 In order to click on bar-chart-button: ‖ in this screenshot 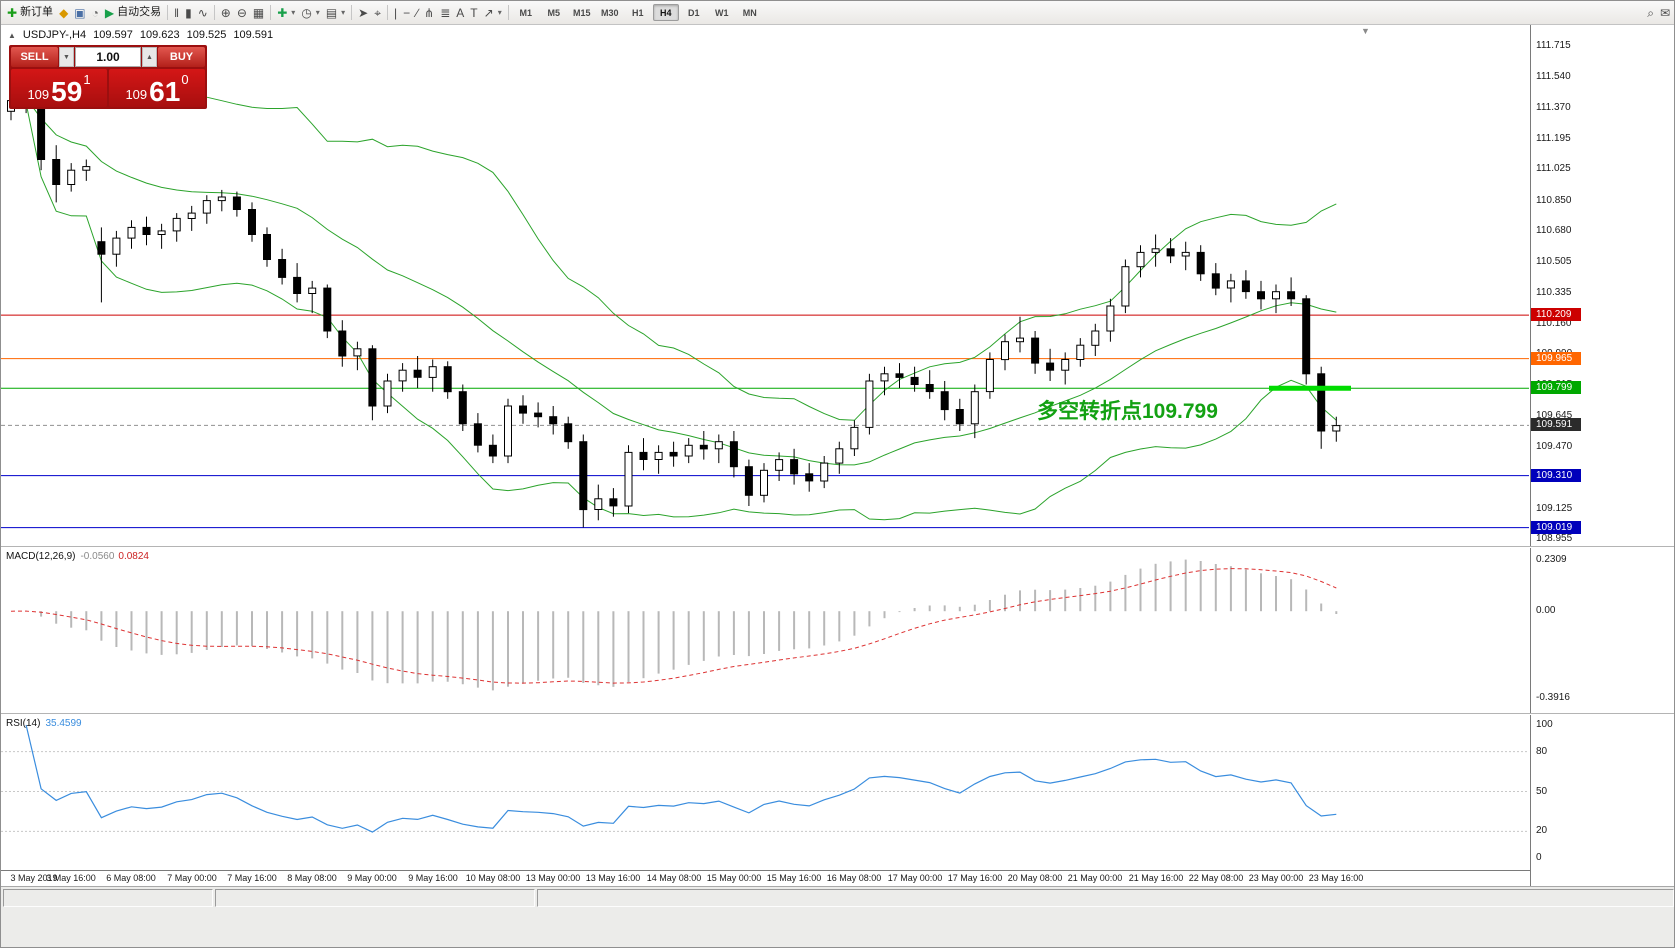, I will do `click(176, 13)`.